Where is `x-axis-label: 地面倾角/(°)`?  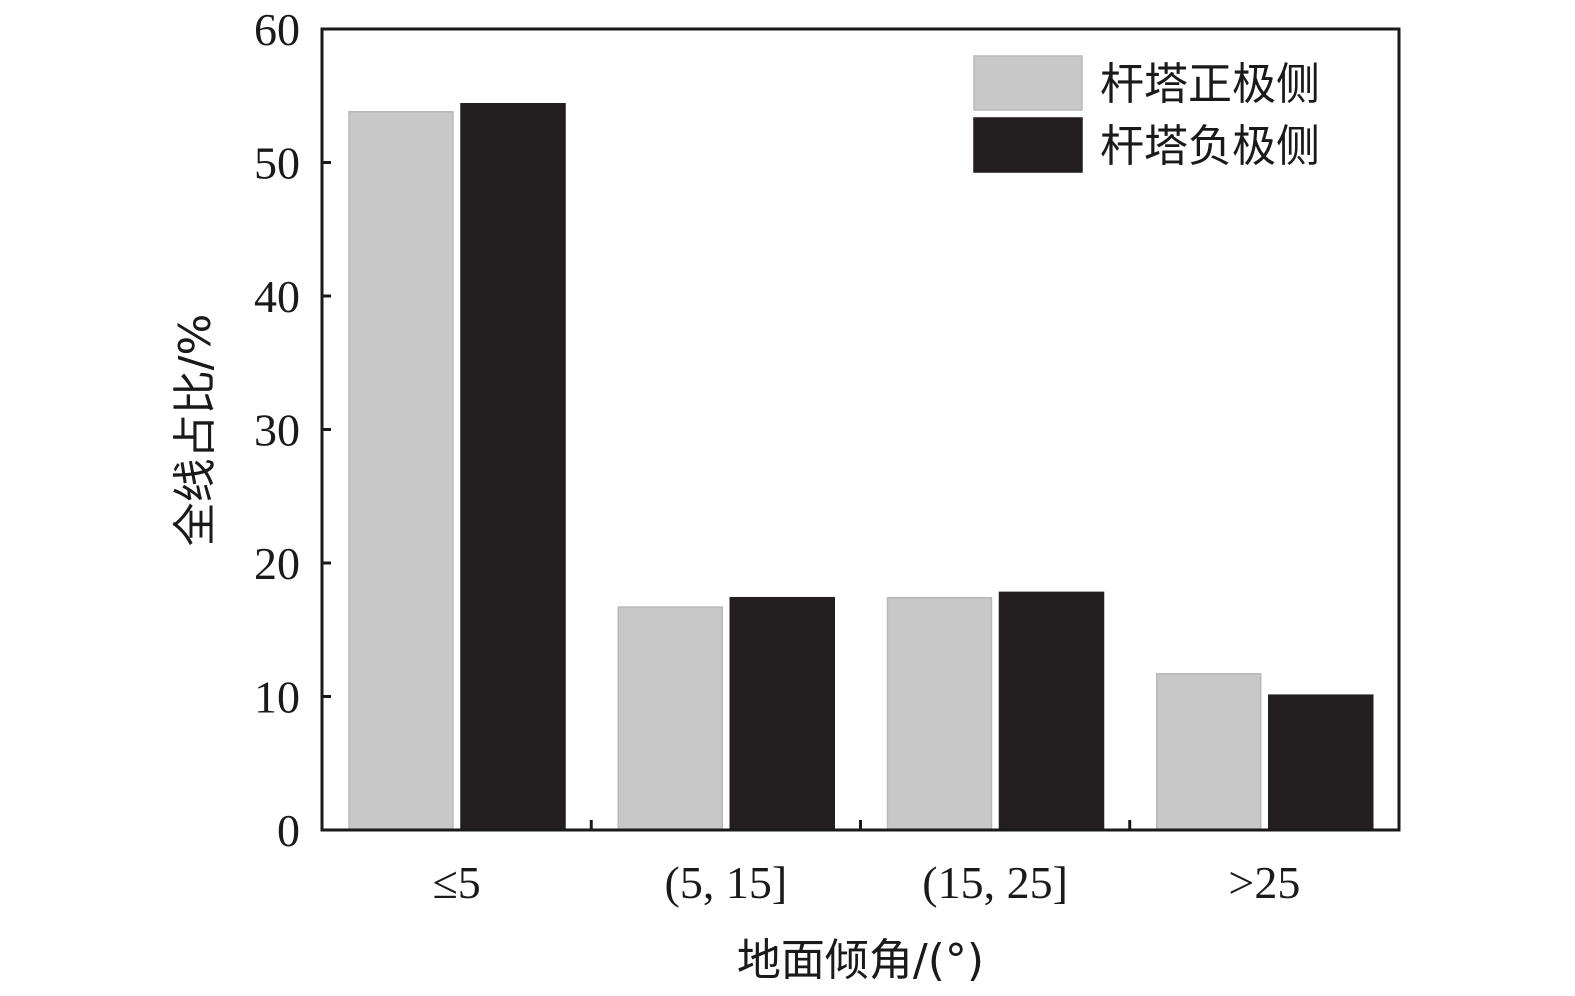 x-axis-label: 地面倾角/(°) is located at coordinates (860, 960).